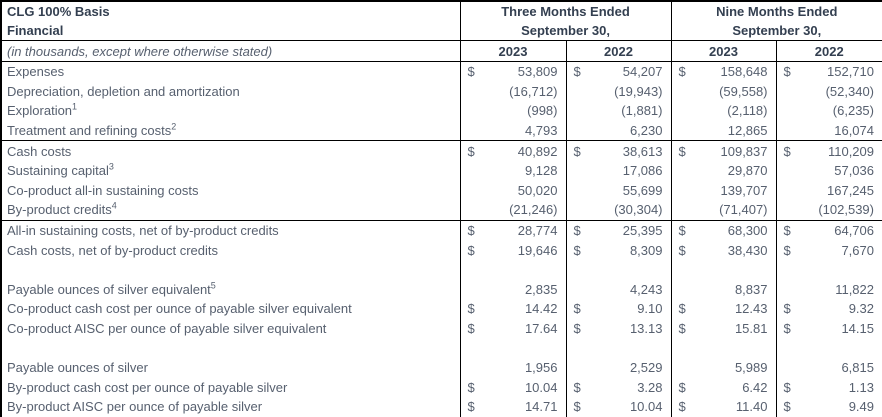 The image size is (882, 417). Describe the element at coordinates (231, 170) in the screenshot. I see `row-label: Sustaining capital3` at that location.